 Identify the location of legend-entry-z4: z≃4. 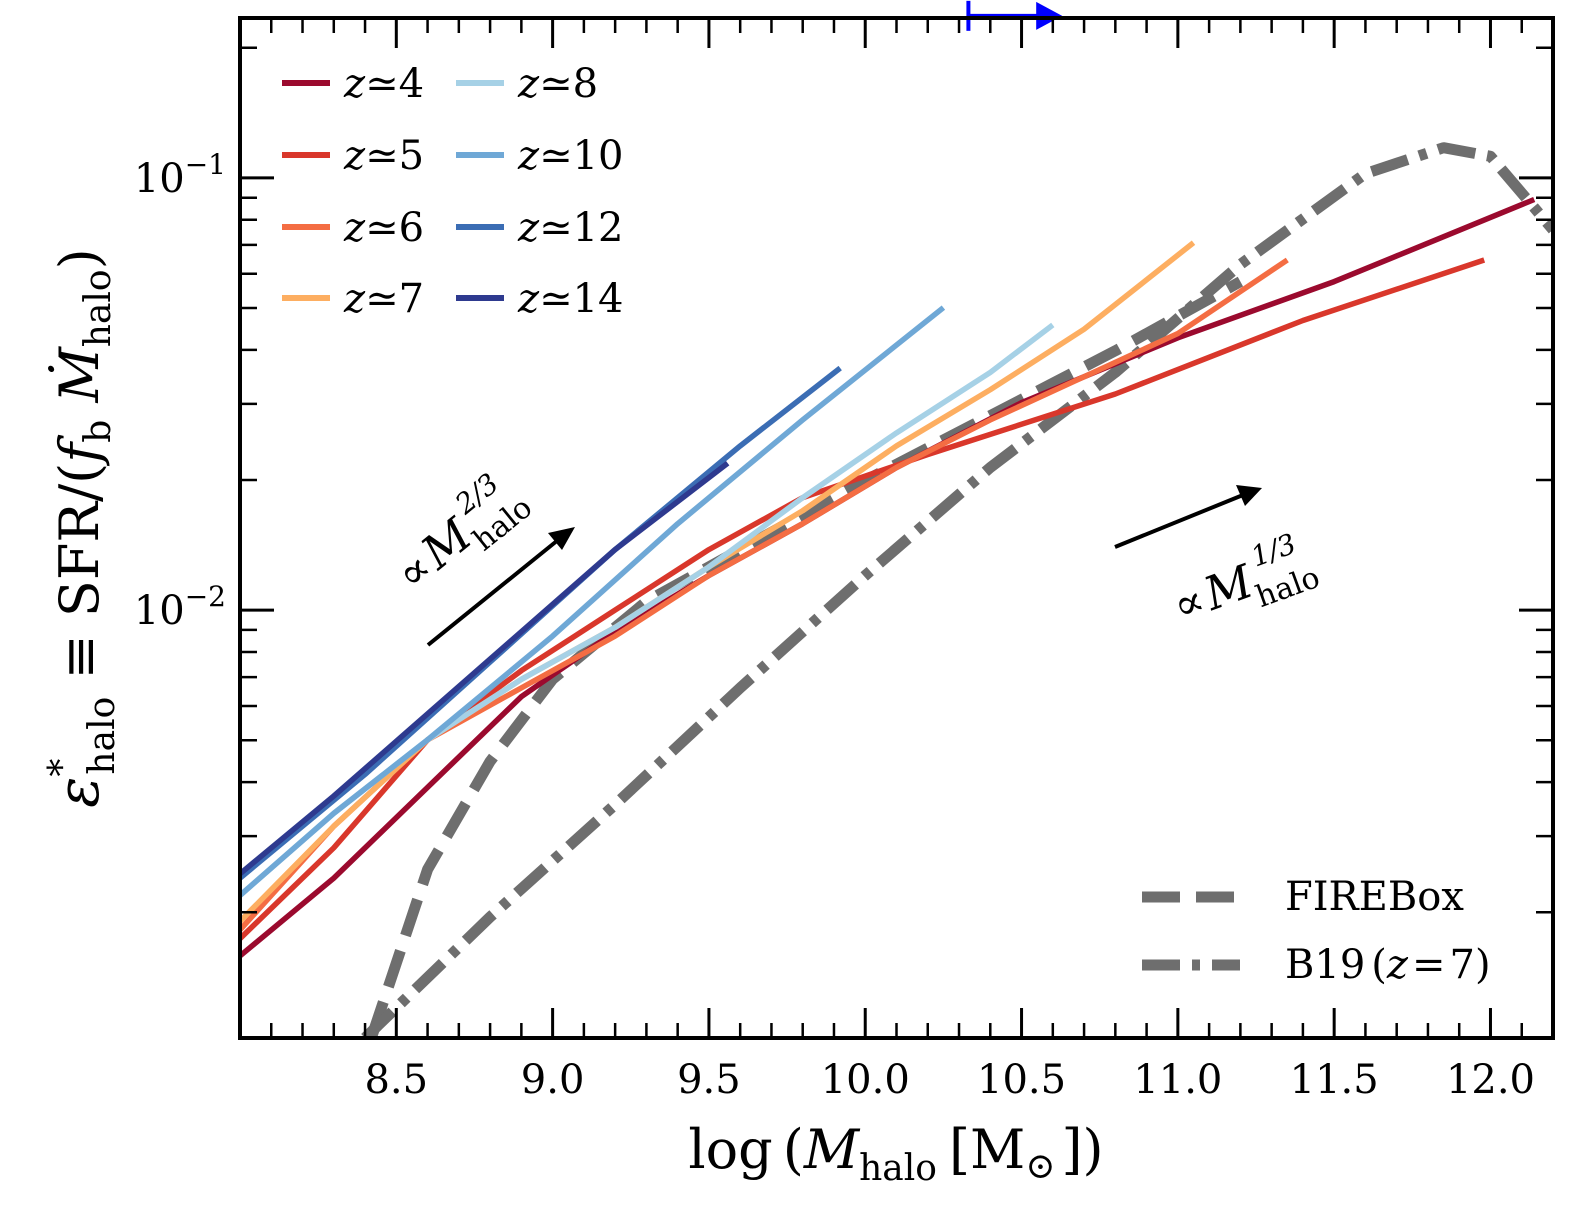
(353, 84).